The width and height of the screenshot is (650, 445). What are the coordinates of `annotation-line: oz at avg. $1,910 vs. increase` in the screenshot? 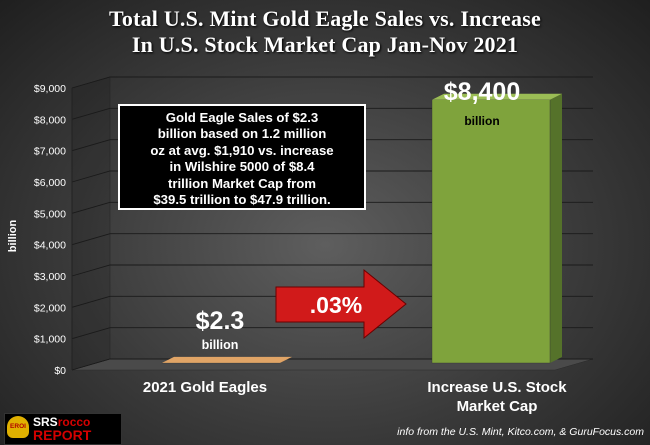 It's located at (242, 150).